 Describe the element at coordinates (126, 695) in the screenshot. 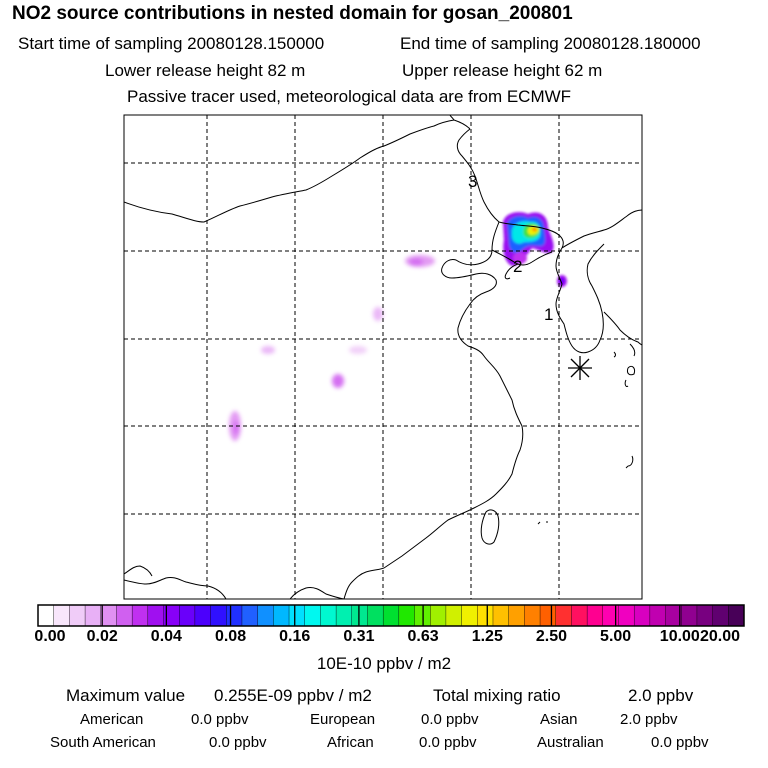

I see `max-value-label: Maximum value` at that location.